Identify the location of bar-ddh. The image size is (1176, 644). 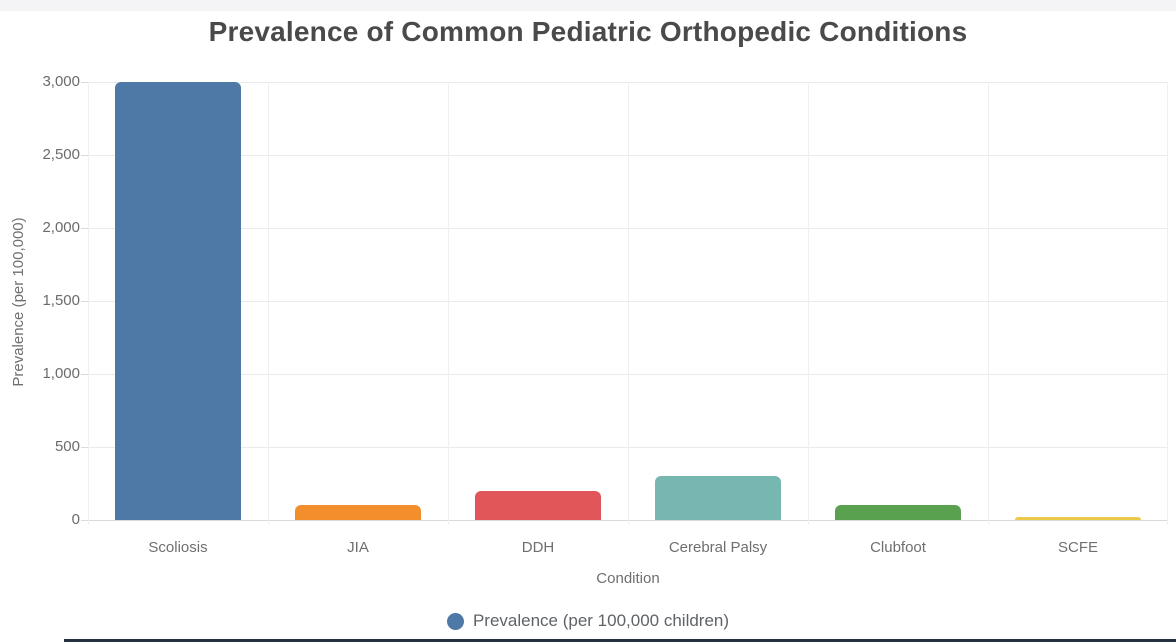
(538, 505).